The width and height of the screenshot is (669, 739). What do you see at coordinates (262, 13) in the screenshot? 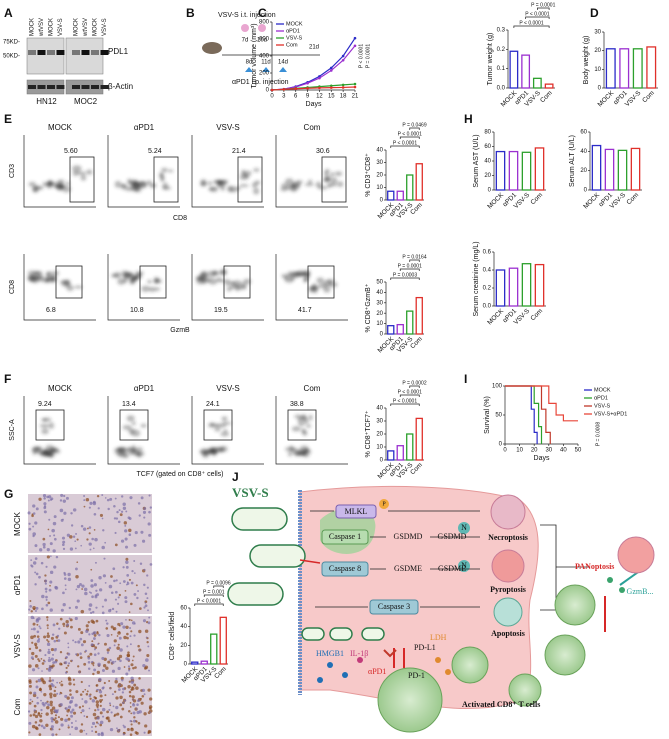
I see `panel-label: C` at bounding box center [262, 13].